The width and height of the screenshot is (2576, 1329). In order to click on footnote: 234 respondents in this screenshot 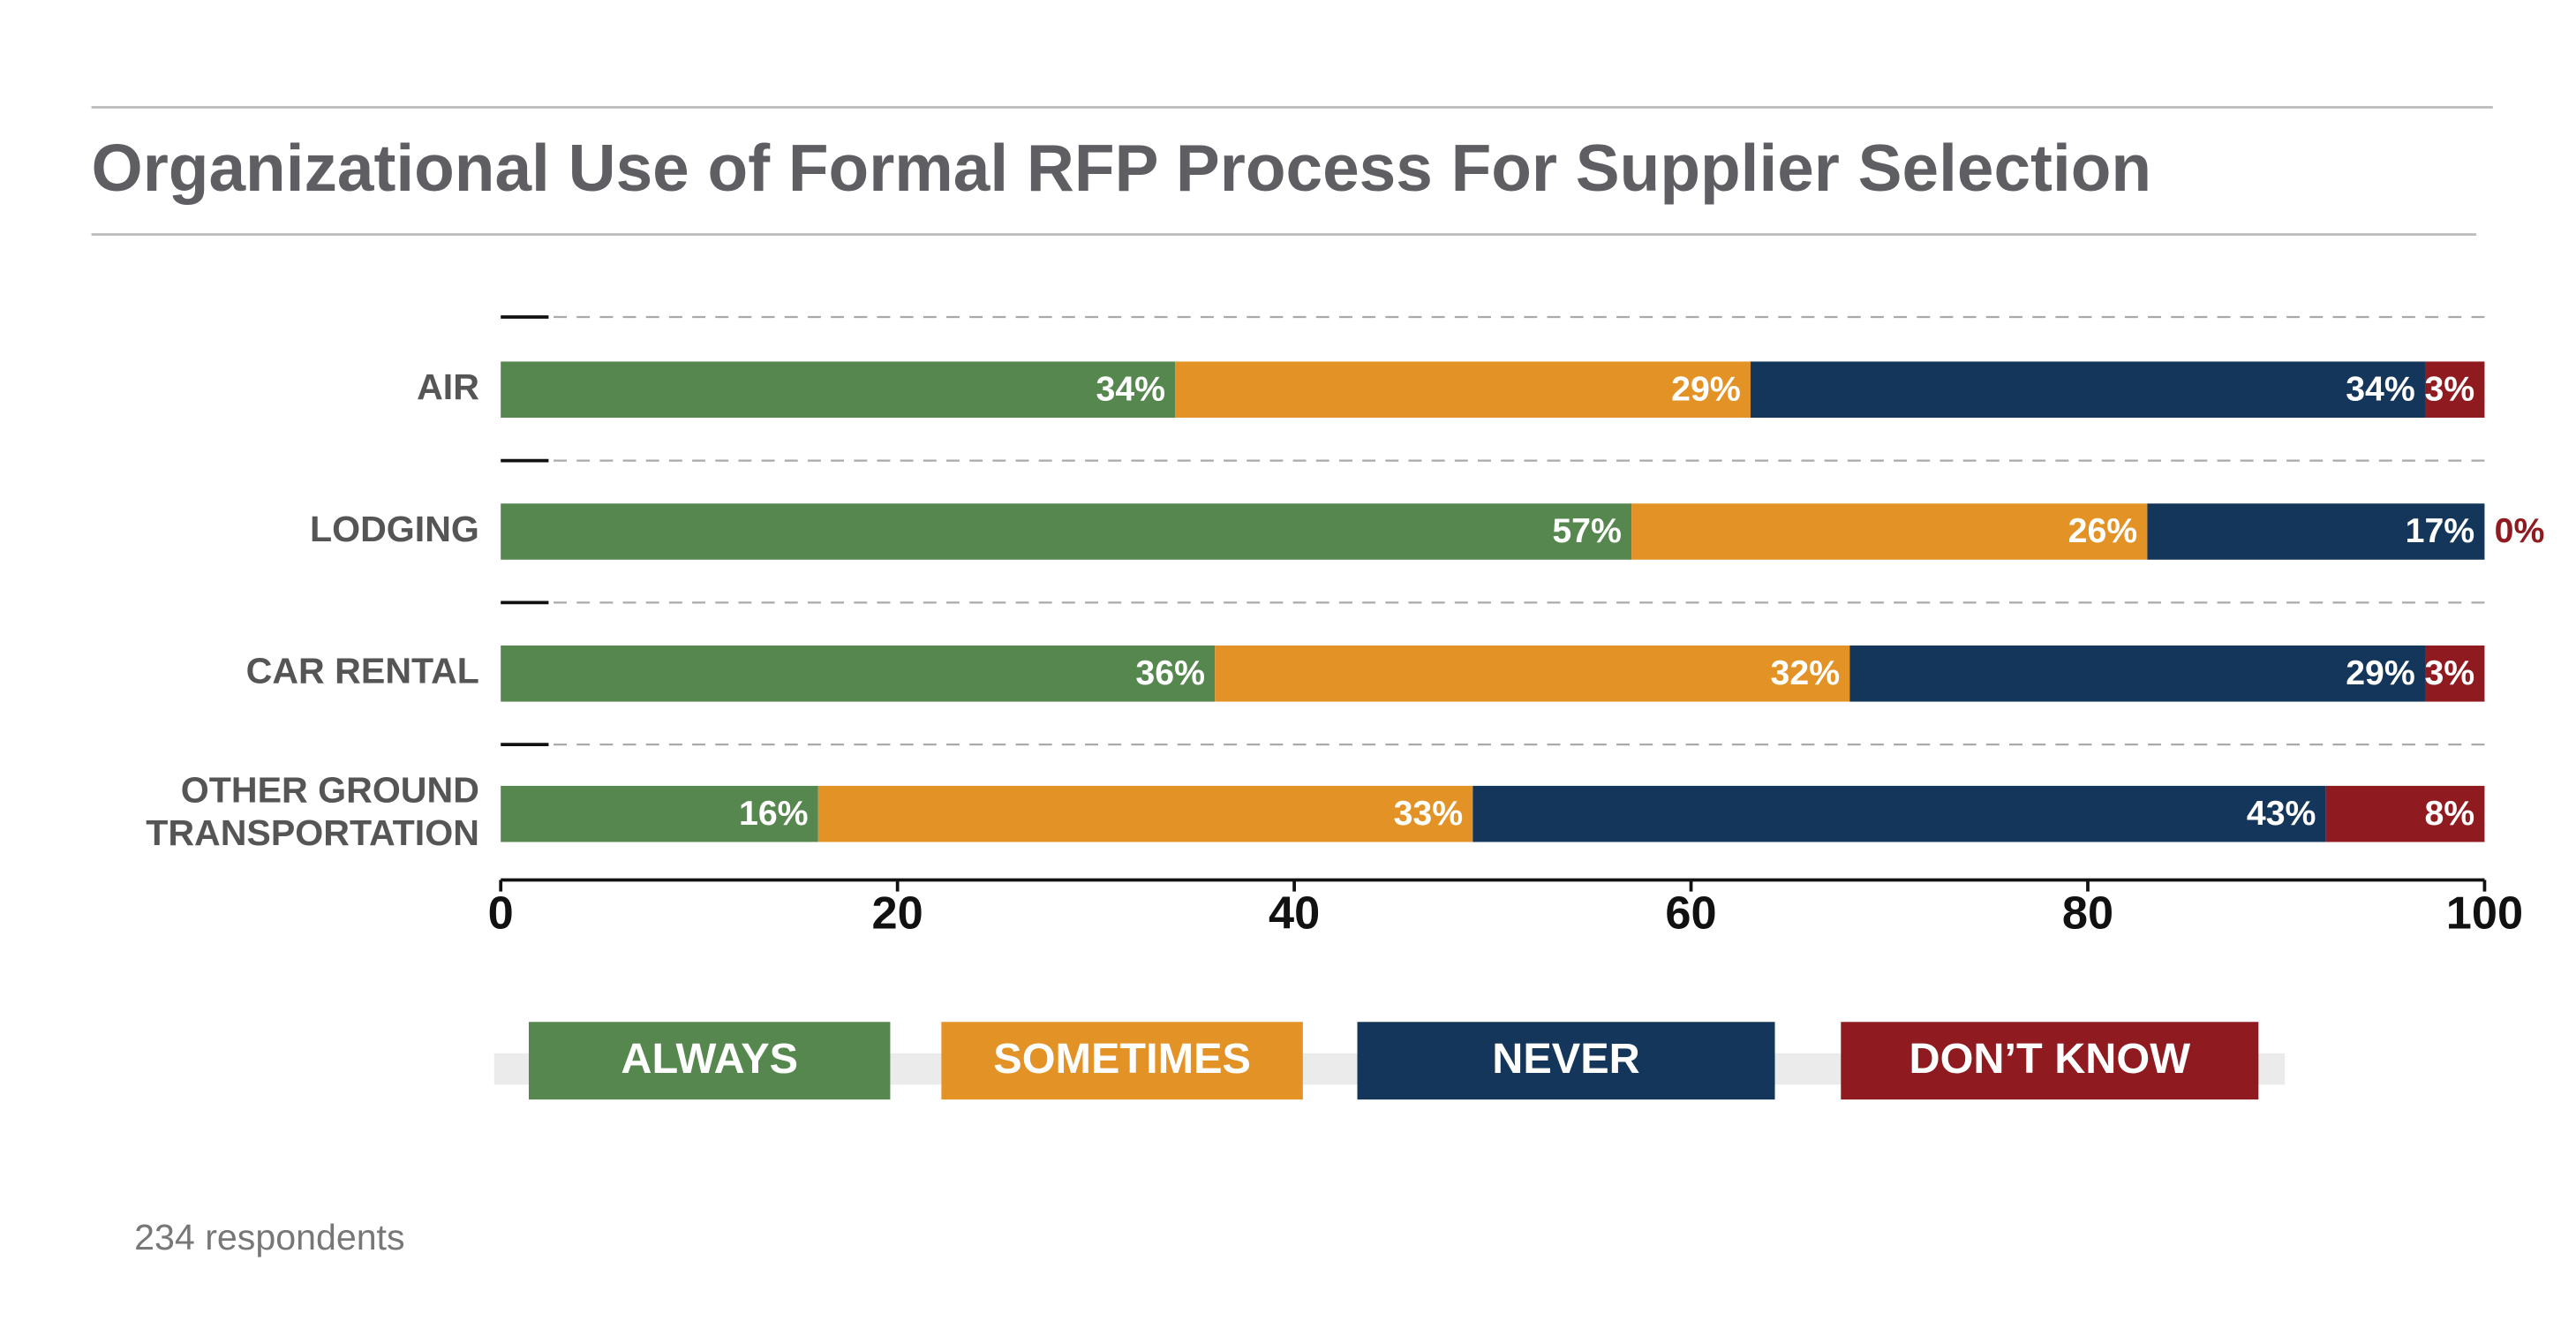, I will do `click(269, 1237)`.